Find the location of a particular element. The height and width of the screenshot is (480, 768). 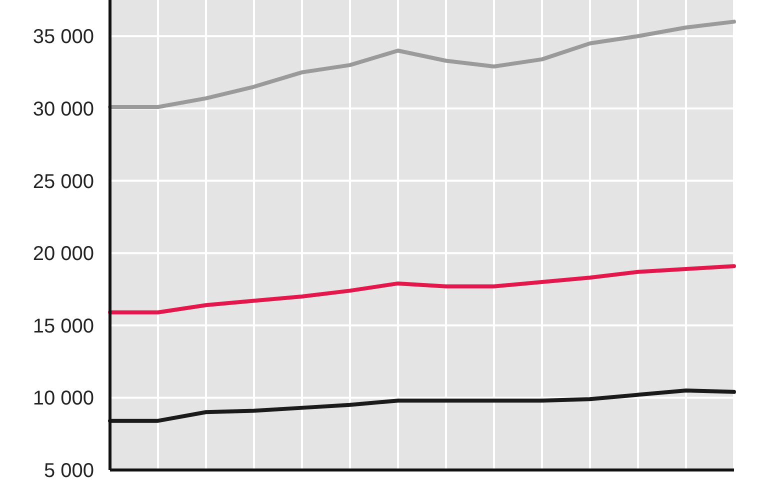

y-tick-label: 10 000 is located at coordinates (63, 399).